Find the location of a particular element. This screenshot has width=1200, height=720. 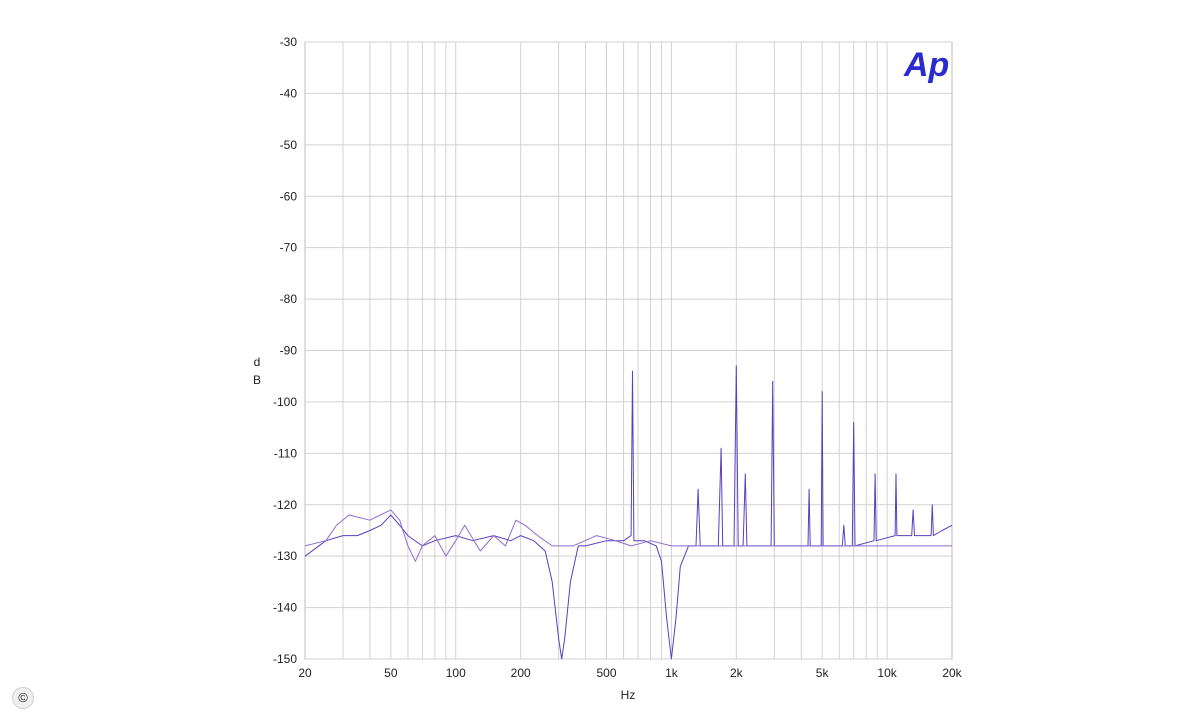

x-tick-label: 20 is located at coordinates (305, 673).